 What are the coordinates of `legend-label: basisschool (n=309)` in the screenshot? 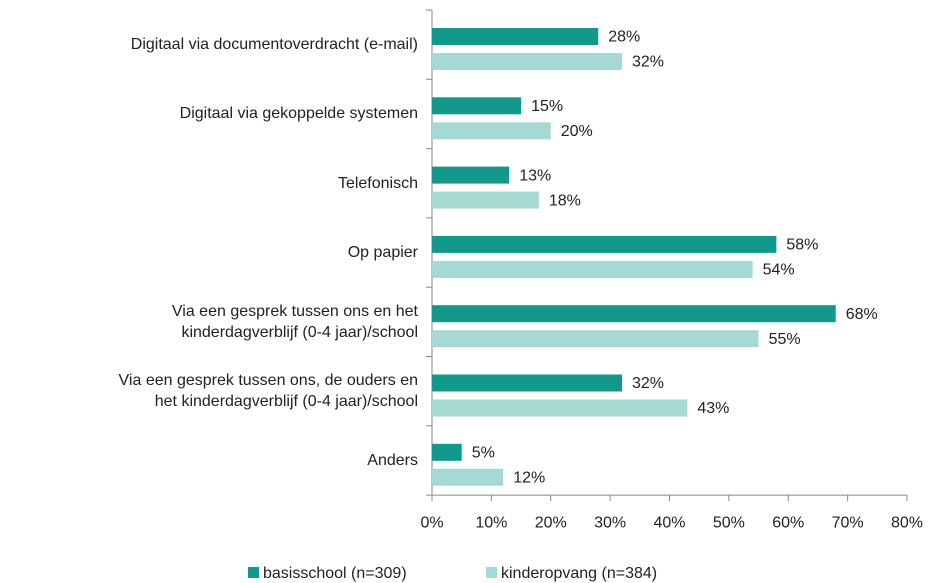 It's located at (335, 573).